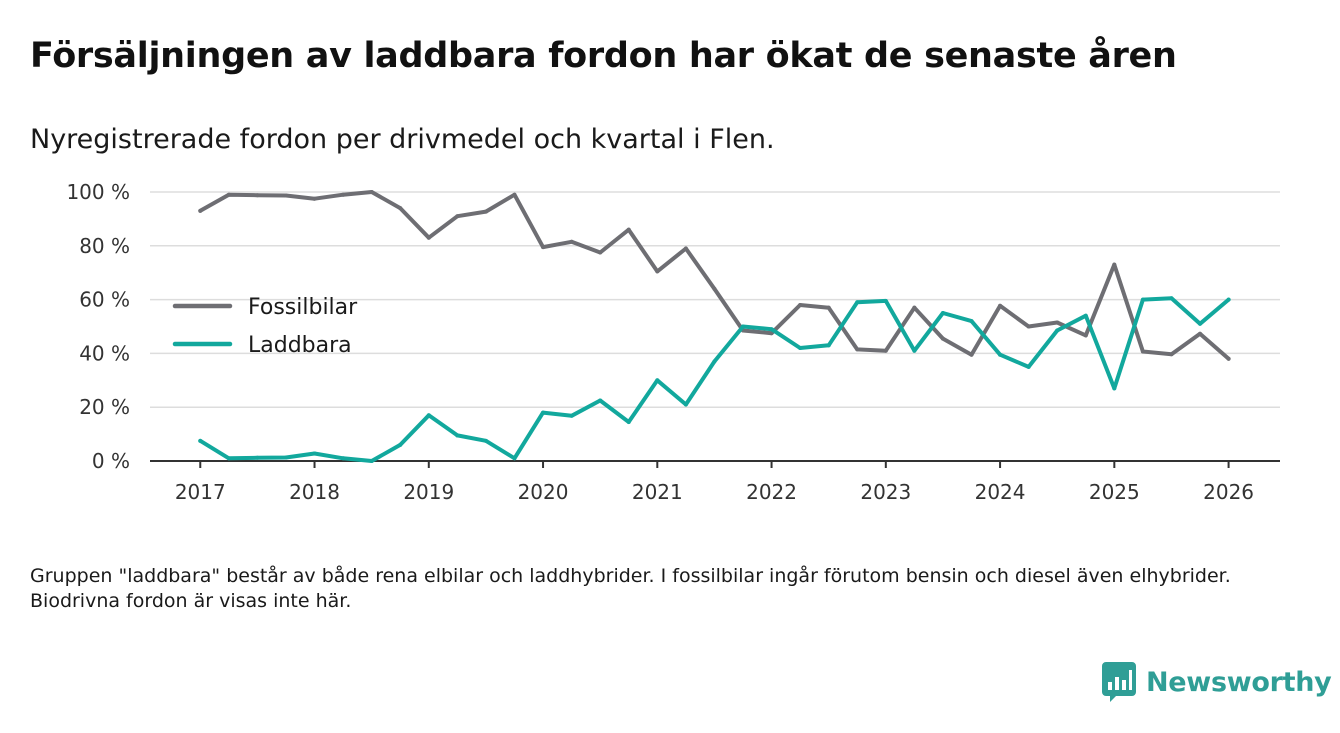 This screenshot has width=1340, height=733. I want to click on x-tick-label-2021: 2021, so click(657, 492).